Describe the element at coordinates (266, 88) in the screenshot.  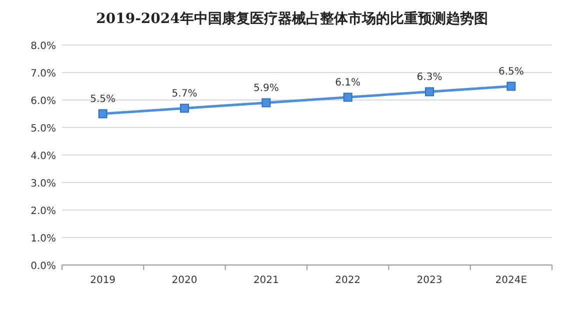
I see `data-label: 5.9%` at that location.